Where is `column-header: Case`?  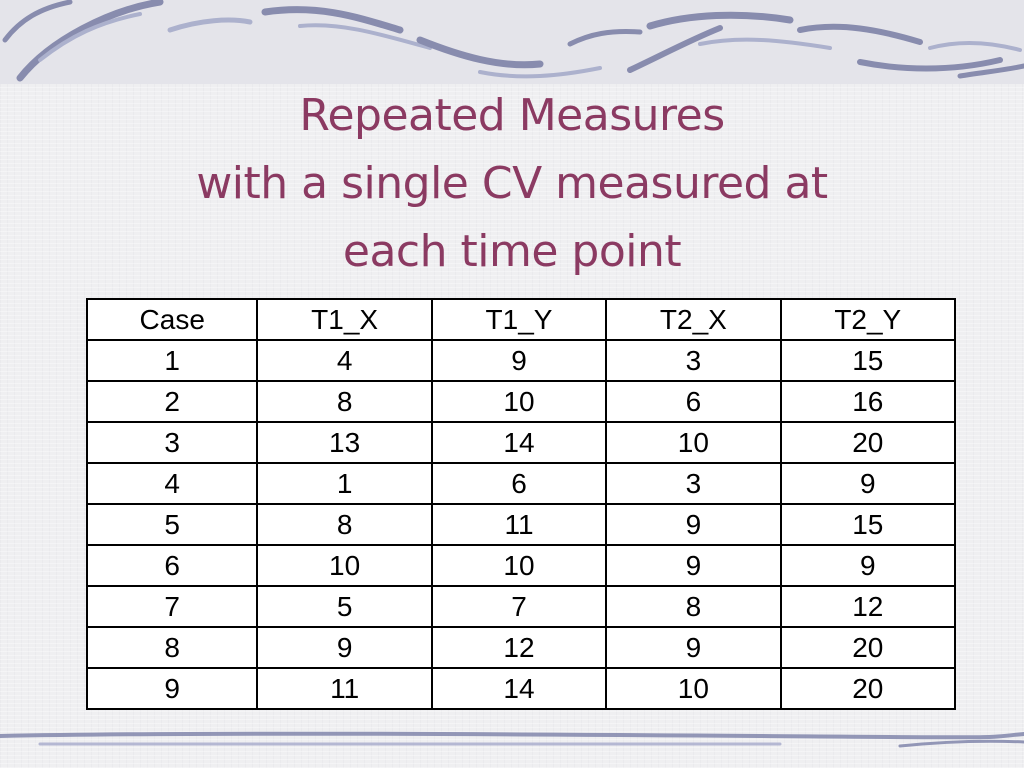 column-header: Case is located at coordinates (172, 319).